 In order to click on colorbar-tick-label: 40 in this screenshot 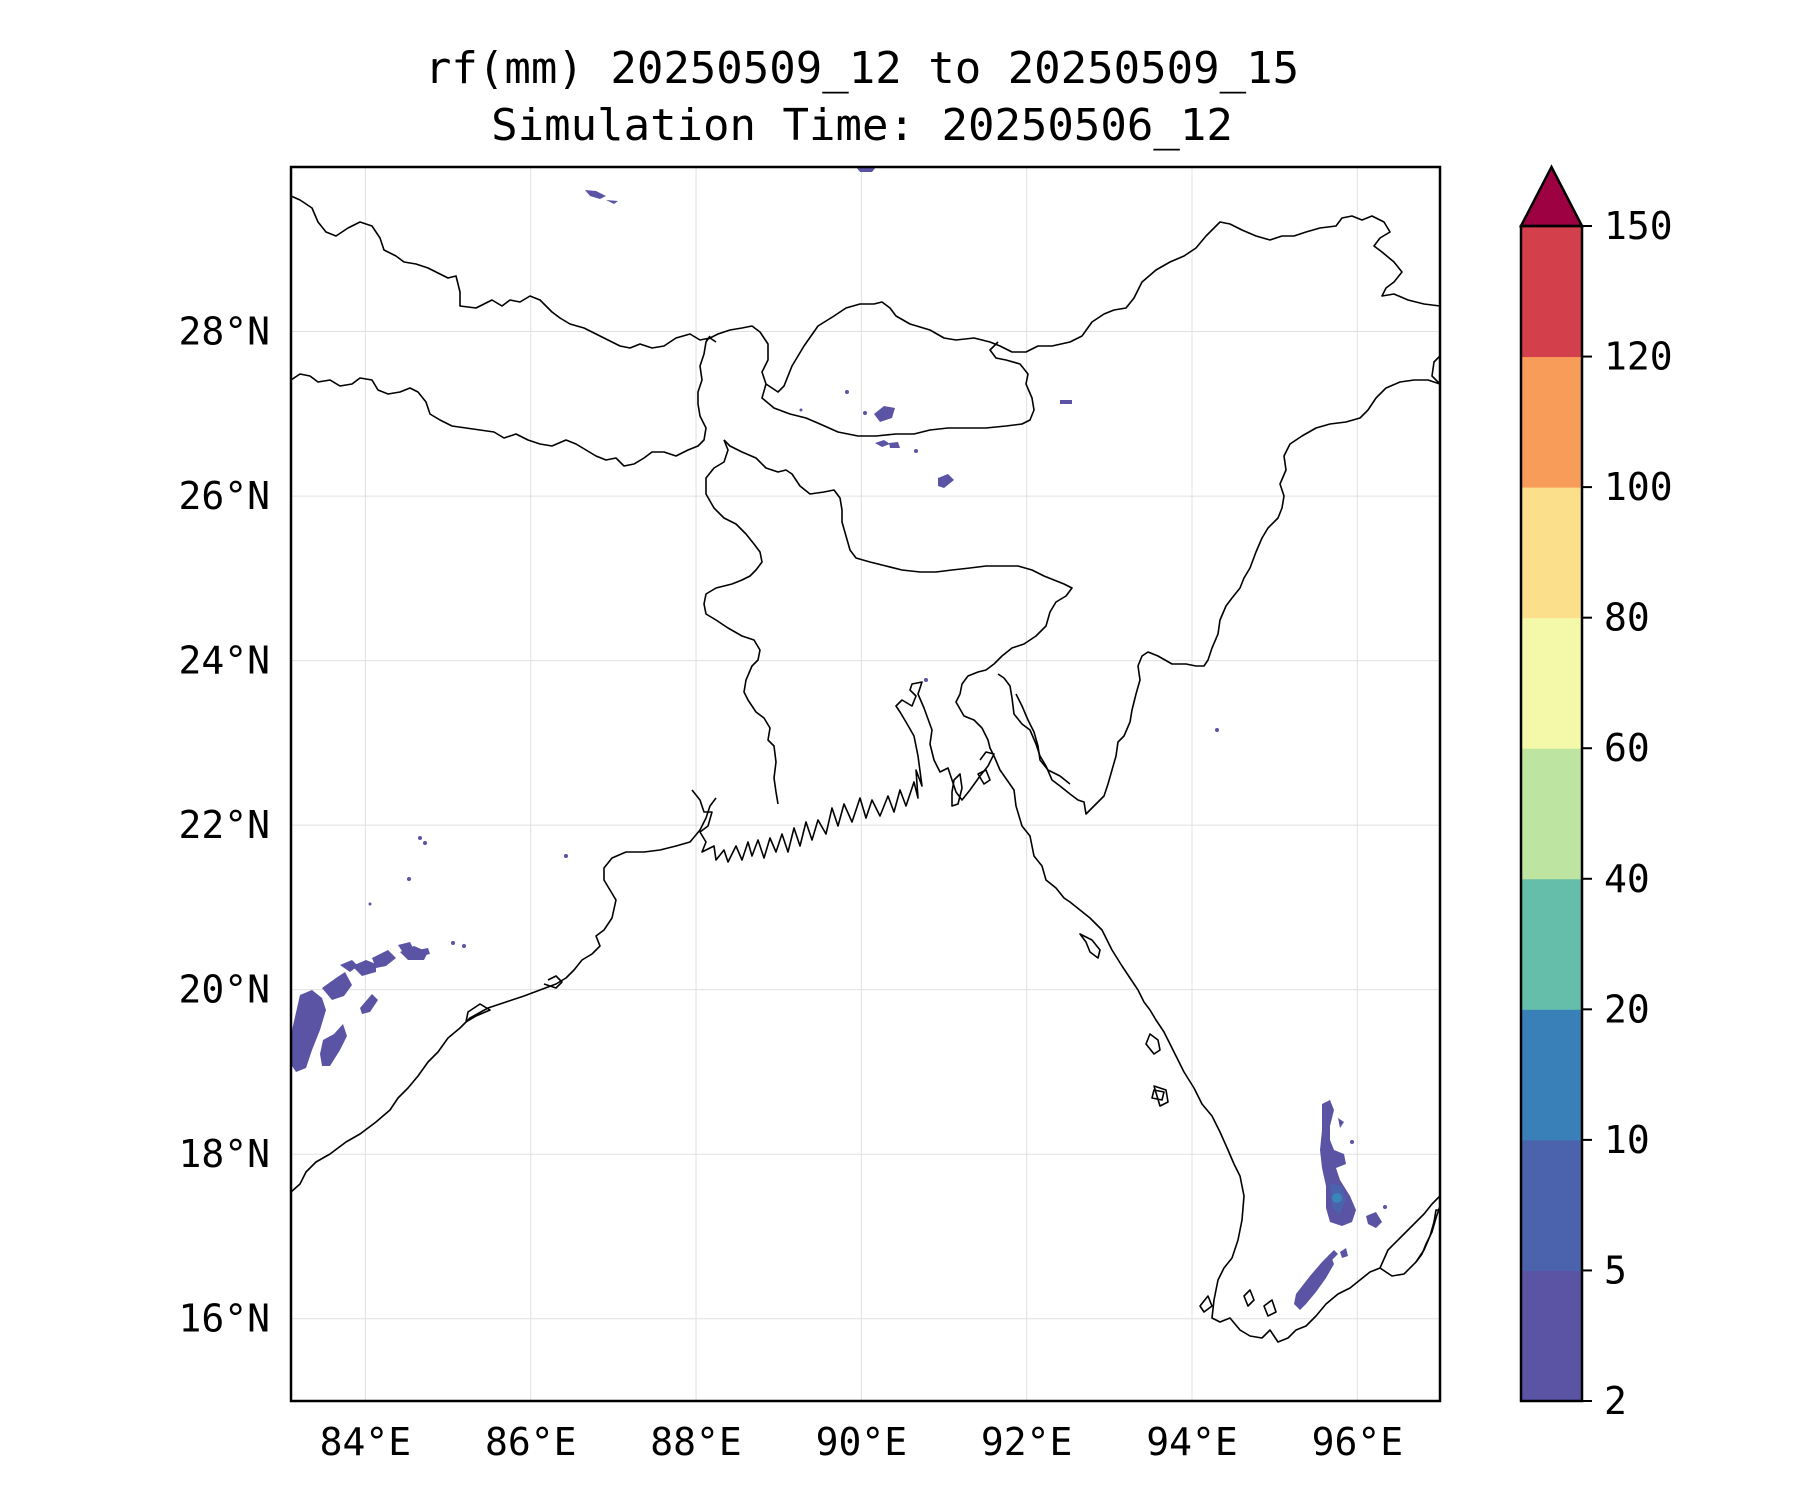, I will do `click(1627, 879)`.